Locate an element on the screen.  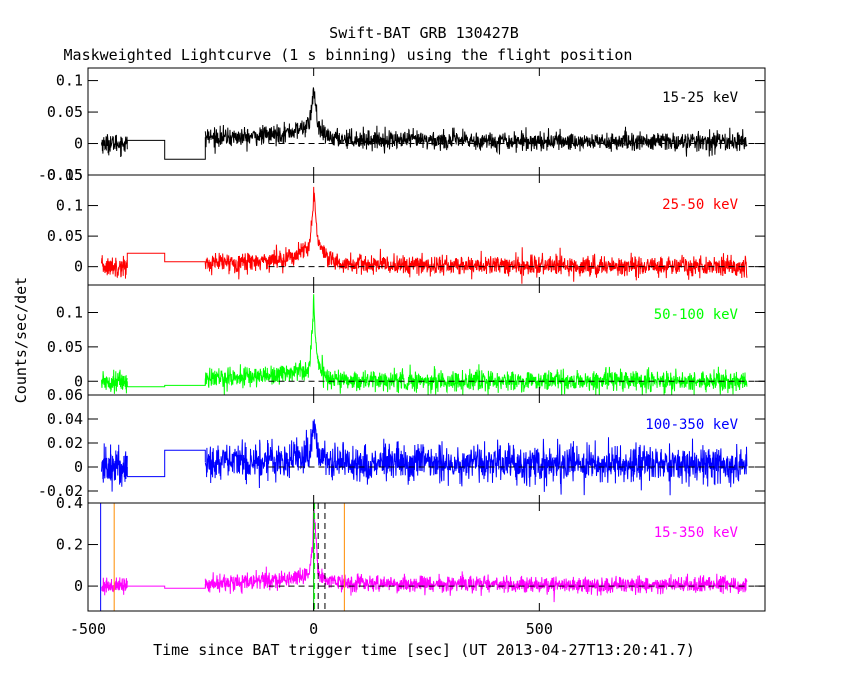
panel-0: 0.1 0.05 0 -0.05 15-25 keV is located at coordinates (402, 125).